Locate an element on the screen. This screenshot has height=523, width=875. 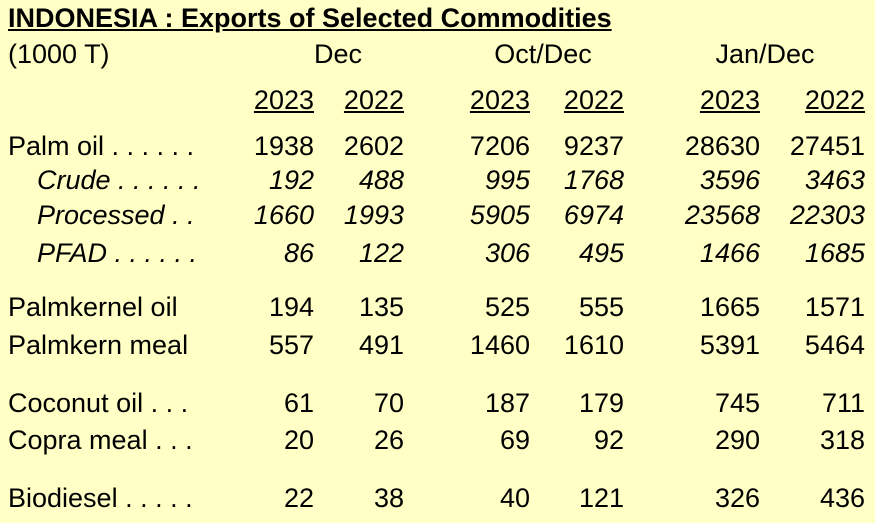
row-label-biodiesel: Biodiesel . . . . . is located at coordinates (100, 498).